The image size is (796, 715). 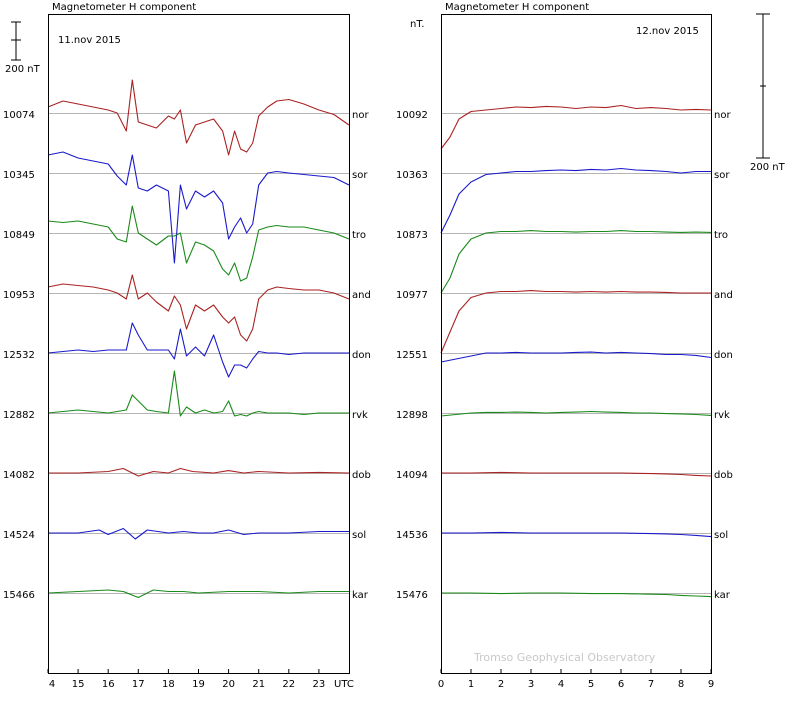 What do you see at coordinates (412, 115) in the screenshot?
I see `baseline-value: 10092` at bounding box center [412, 115].